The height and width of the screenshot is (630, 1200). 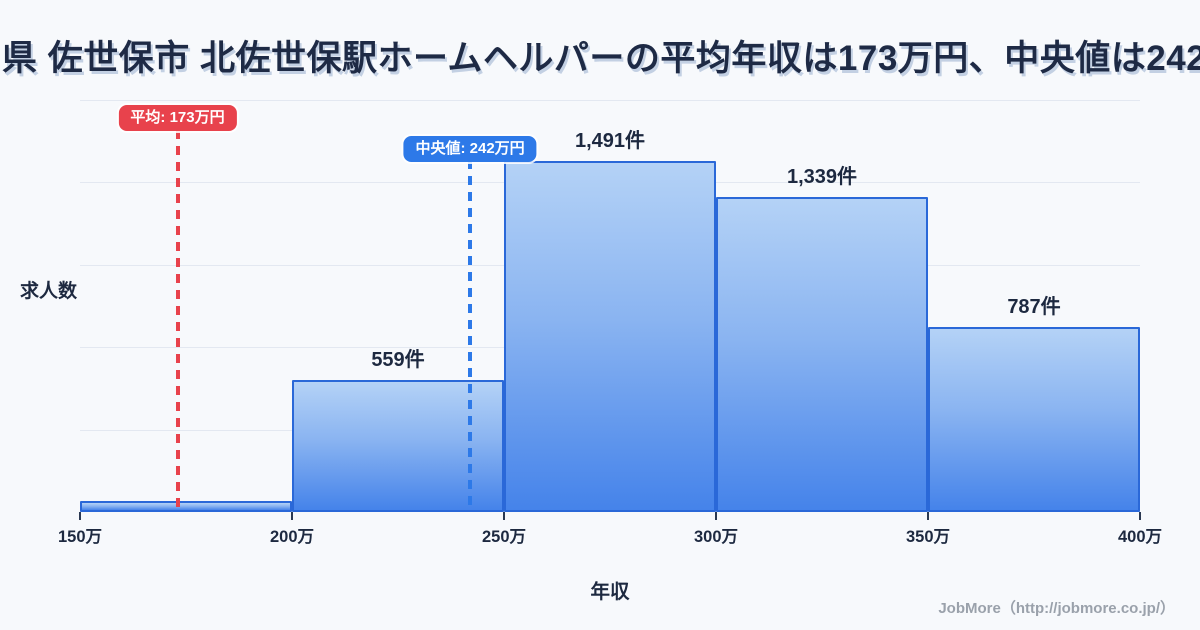 What do you see at coordinates (80, 537) in the screenshot?
I see `x-tick-label: 150万` at bounding box center [80, 537].